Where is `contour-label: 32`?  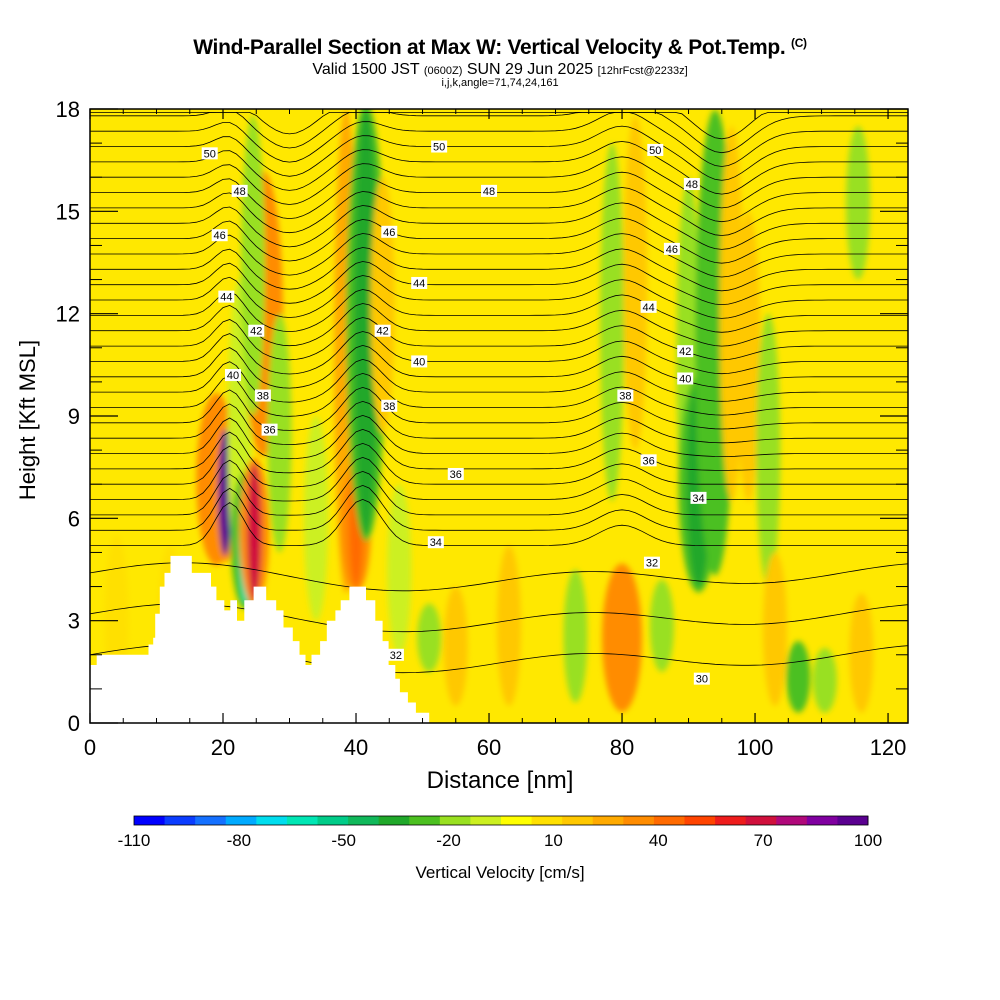
contour-label: 32 is located at coordinates (396, 656).